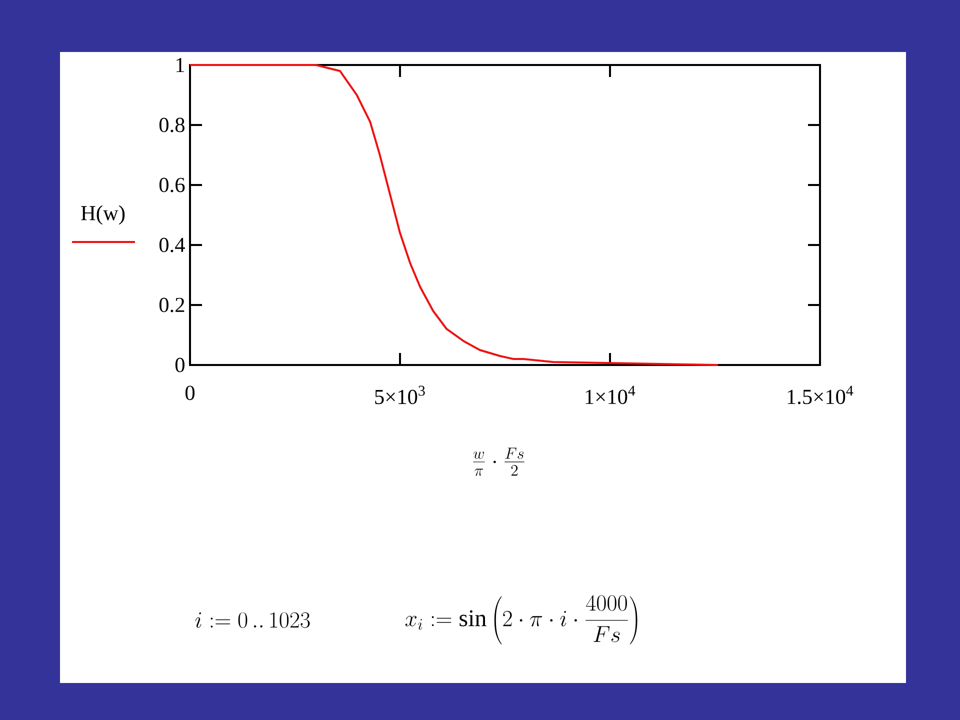 The width and height of the screenshot is (960, 720). What do you see at coordinates (400, 395) in the screenshot?
I see `x-tick-label: 5×10$^{3}$` at bounding box center [400, 395].